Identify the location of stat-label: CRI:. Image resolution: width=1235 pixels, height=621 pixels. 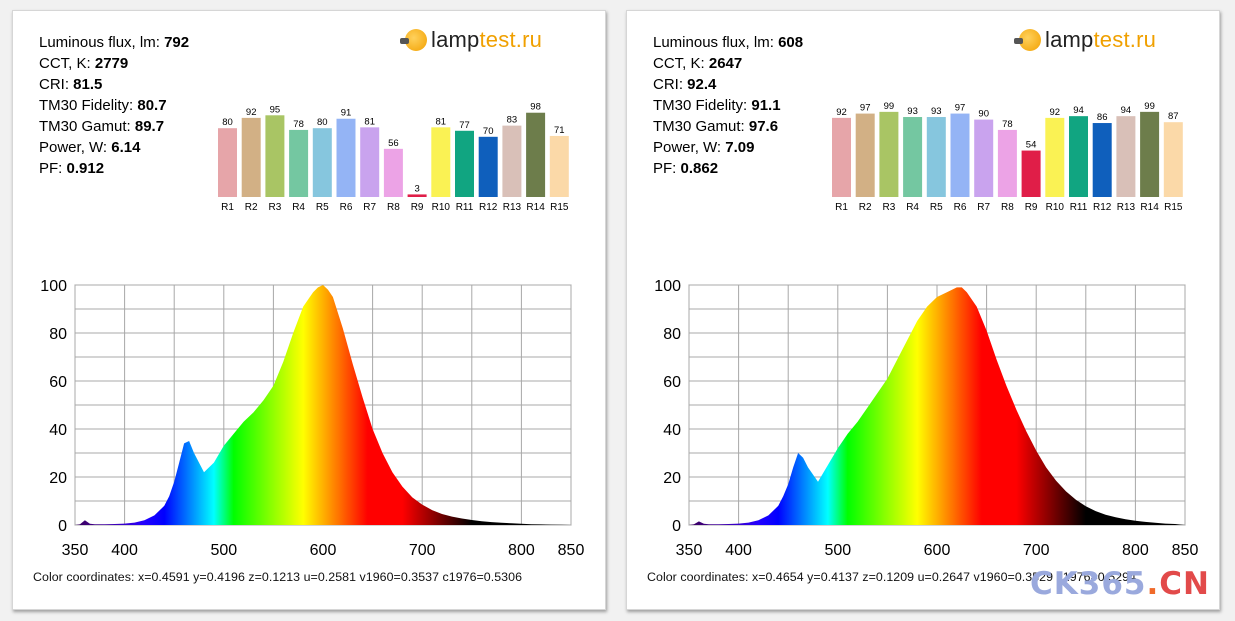
(668, 84).